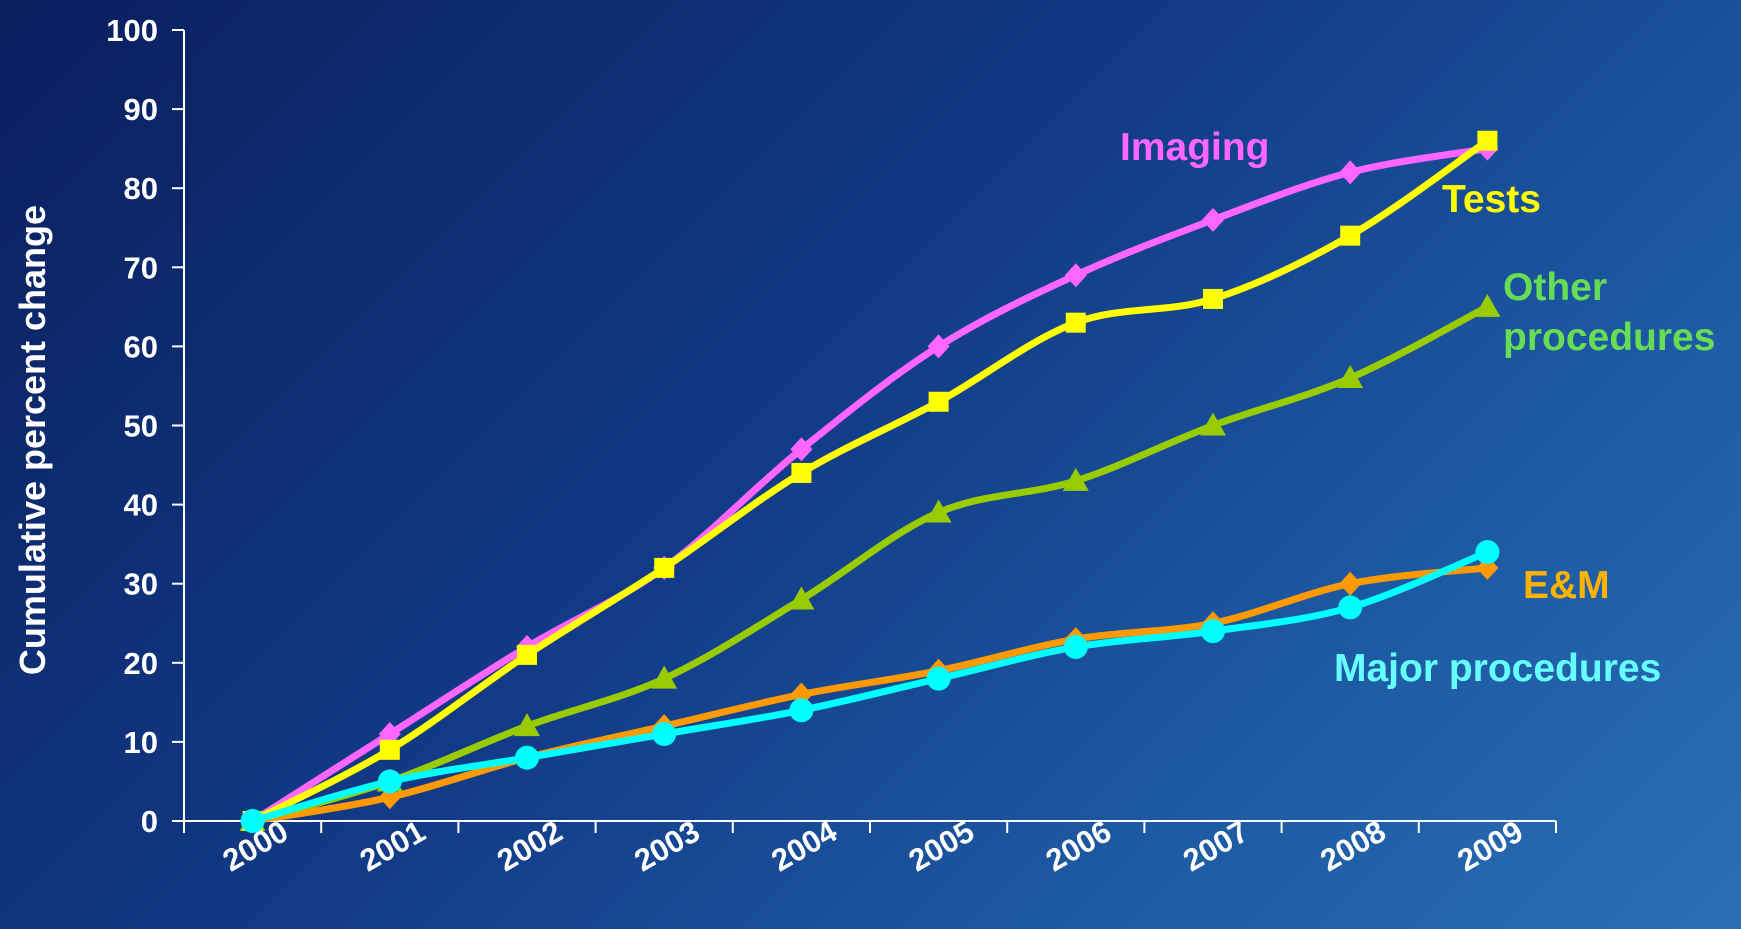  What do you see at coordinates (141, 584) in the screenshot?
I see `y-tick-label: 30` at bounding box center [141, 584].